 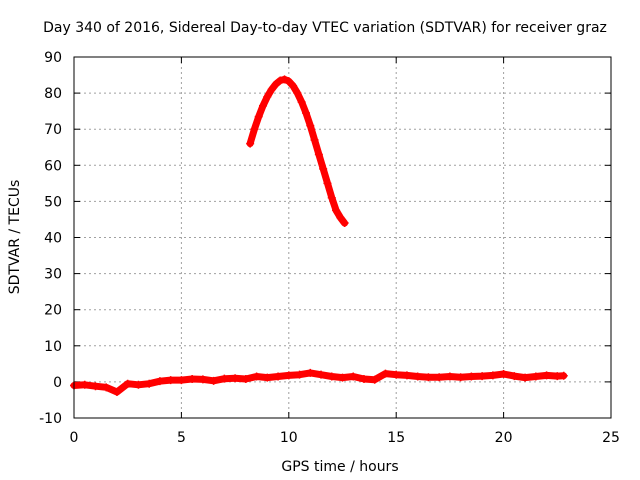 What do you see at coordinates (339, 467) in the screenshot?
I see `x-axis-label: GPS time / hours` at bounding box center [339, 467].